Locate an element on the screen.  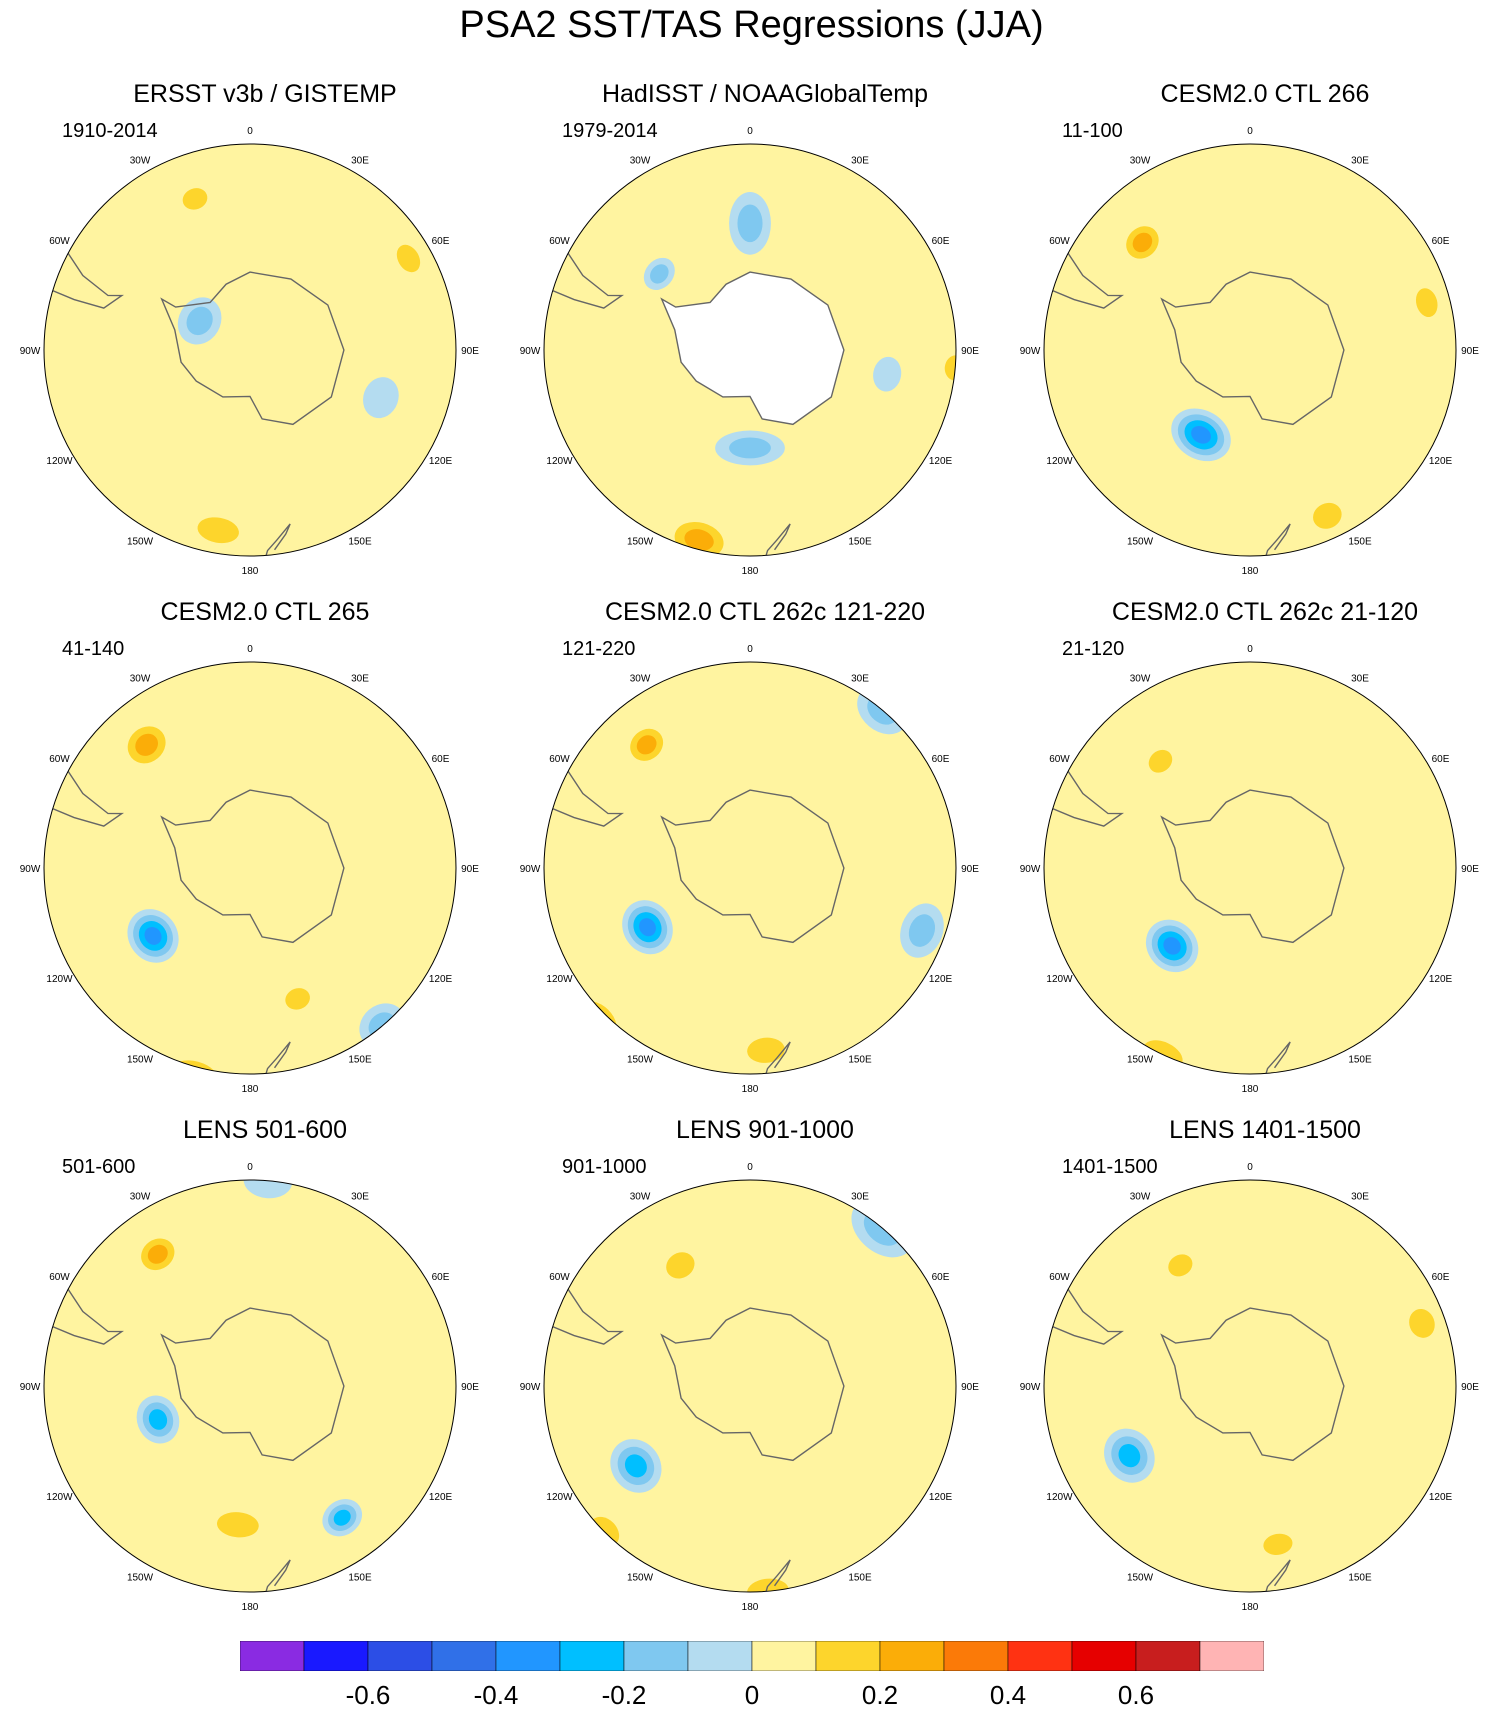
map-background is located at coordinates (250, 350).